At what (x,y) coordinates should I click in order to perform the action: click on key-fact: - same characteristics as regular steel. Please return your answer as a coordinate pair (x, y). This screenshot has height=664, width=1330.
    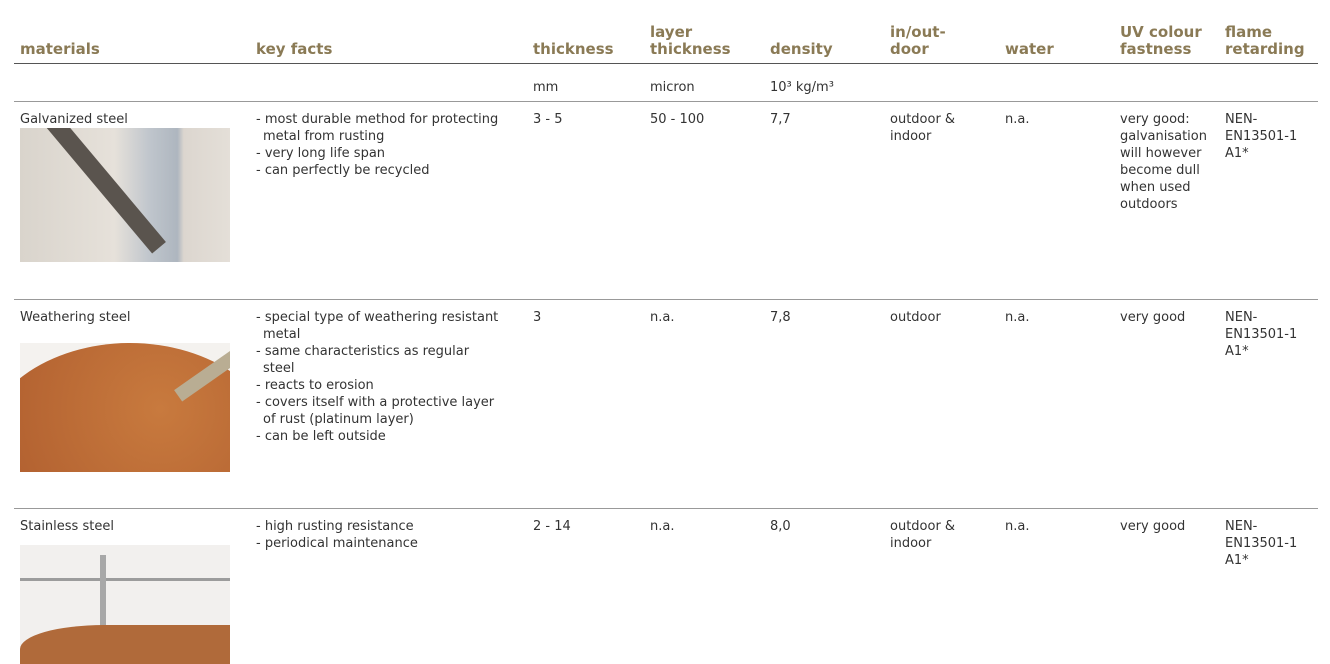
    Looking at the image, I should click on (363, 360).